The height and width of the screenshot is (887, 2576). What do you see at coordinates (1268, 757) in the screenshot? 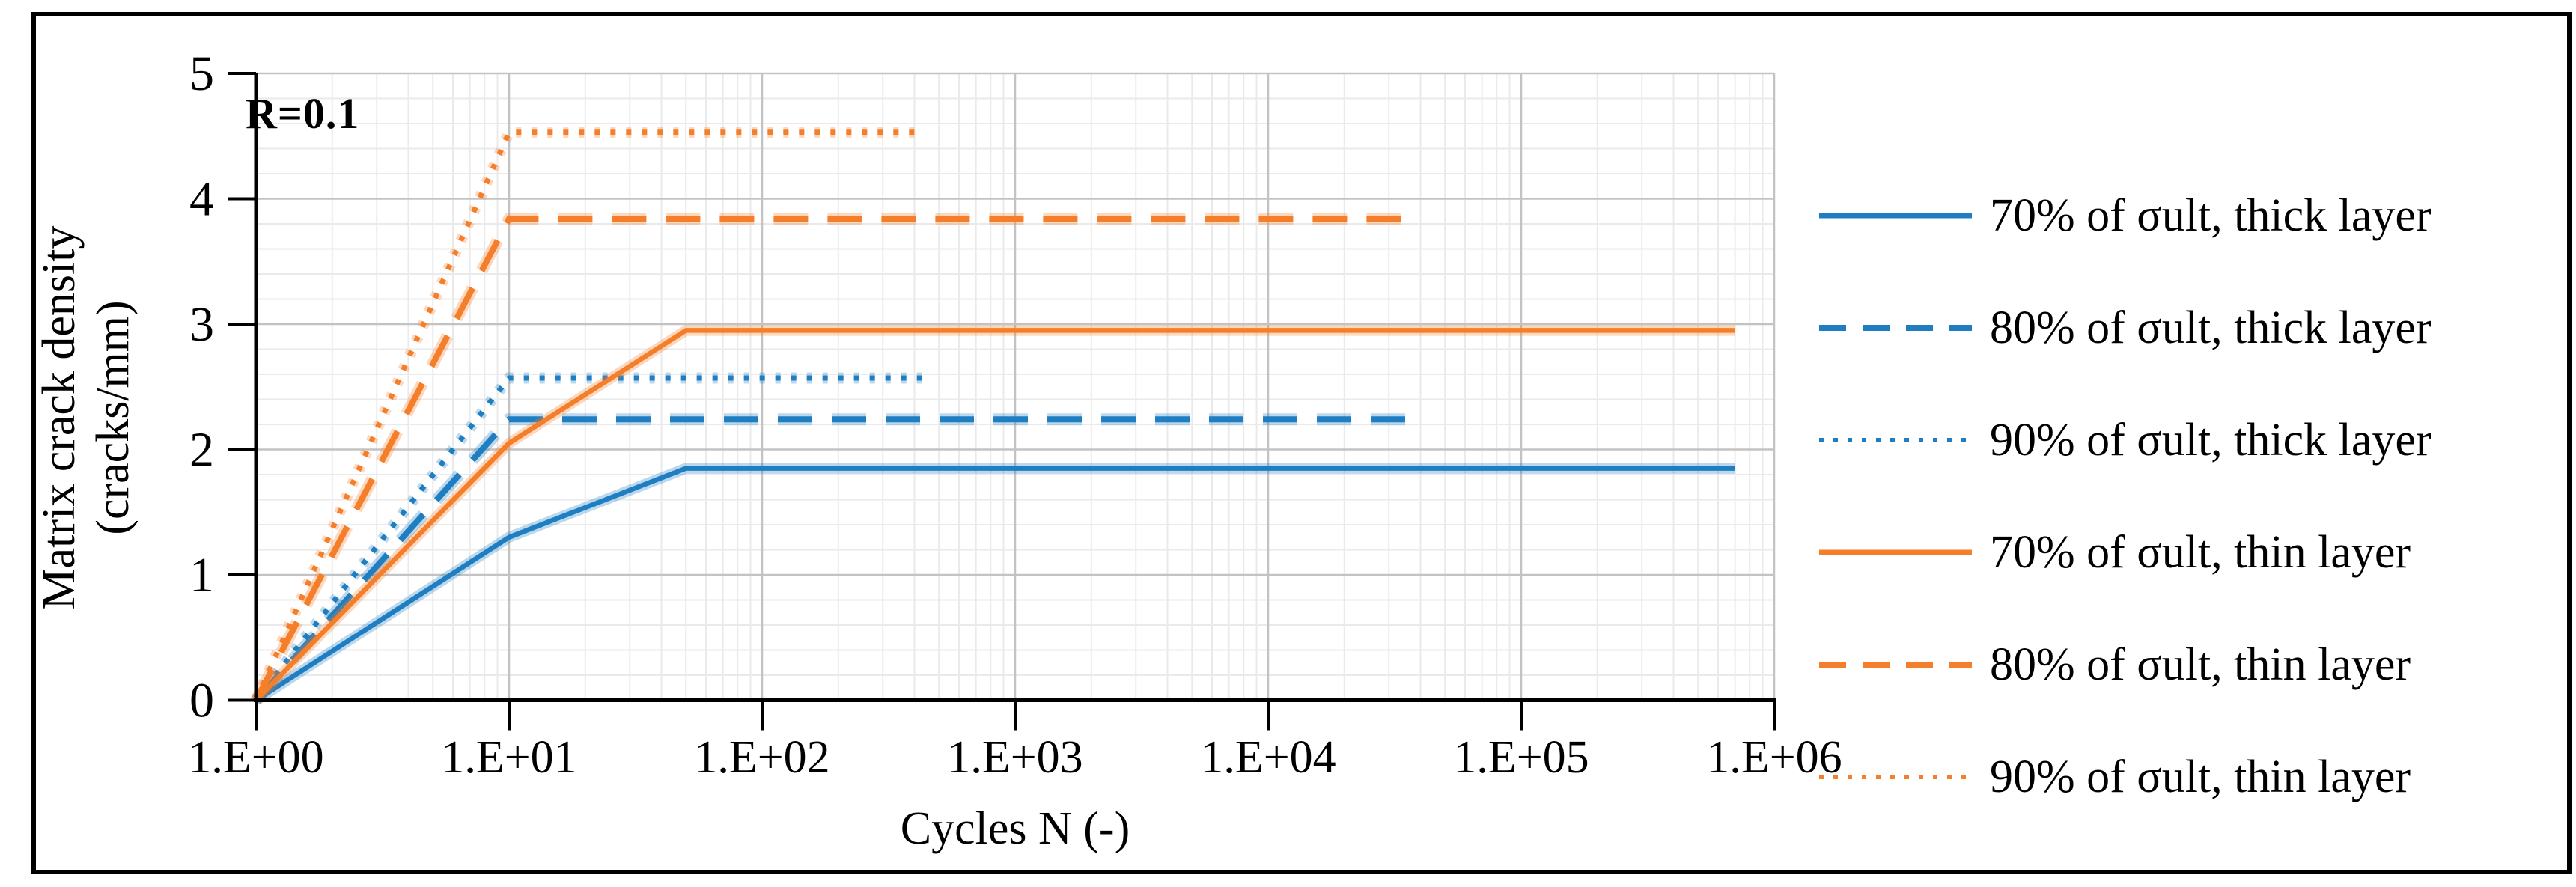
I see `x-tick-label: 1.E+04` at bounding box center [1268, 757].